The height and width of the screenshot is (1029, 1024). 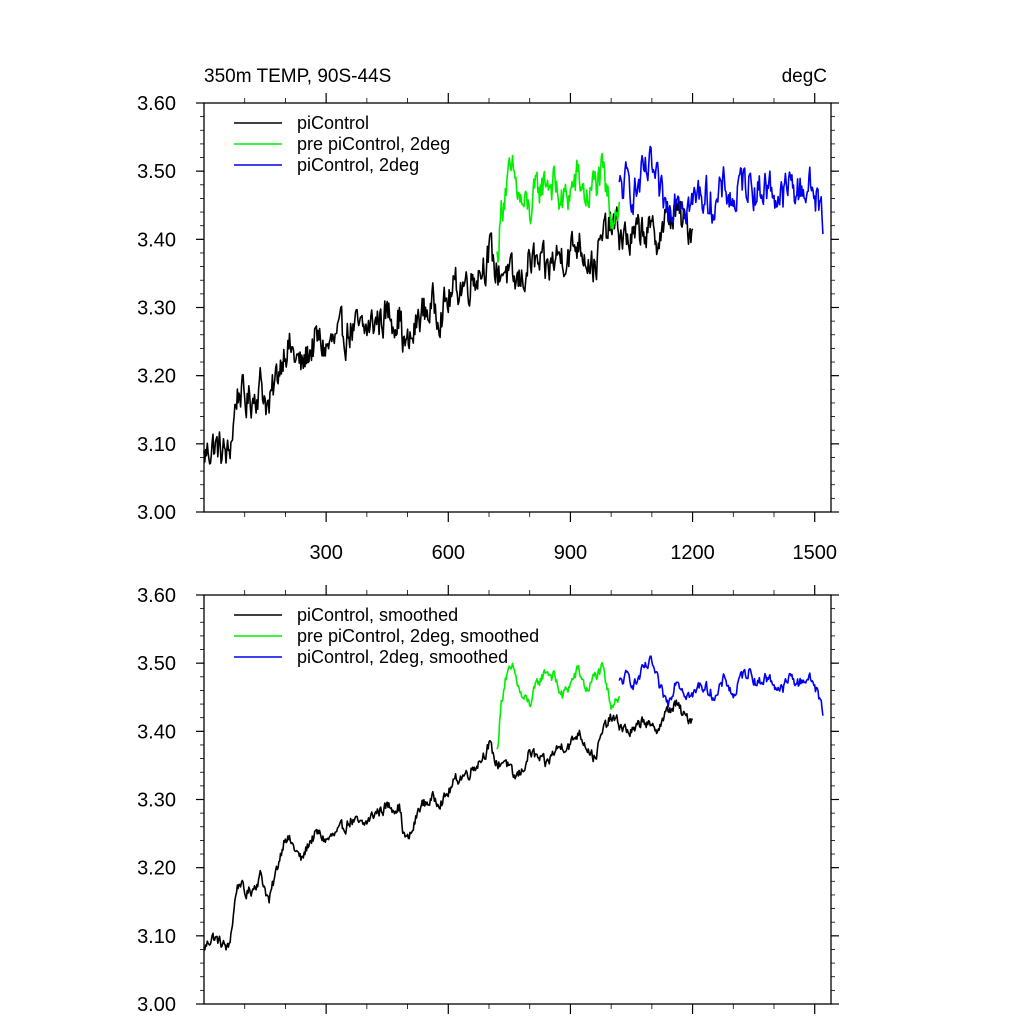 I want to click on legend-label: pre piControl, 2deg, so click(x=373, y=144).